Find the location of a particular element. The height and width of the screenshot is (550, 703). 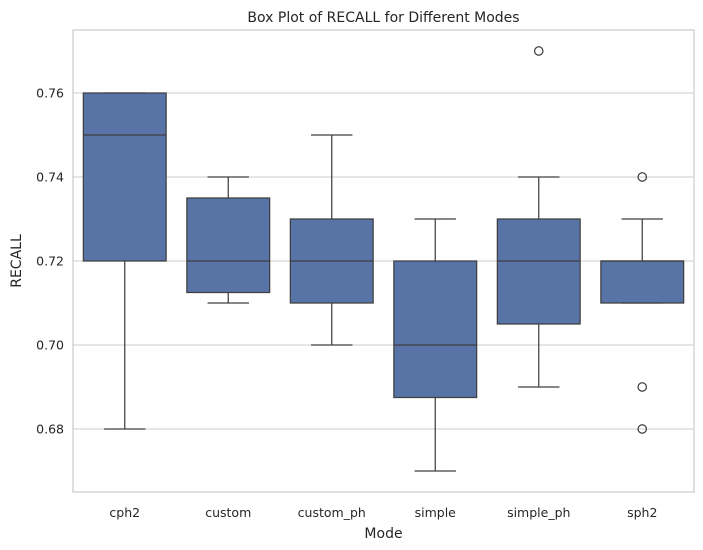

box-cph2 is located at coordinates (124, 261).